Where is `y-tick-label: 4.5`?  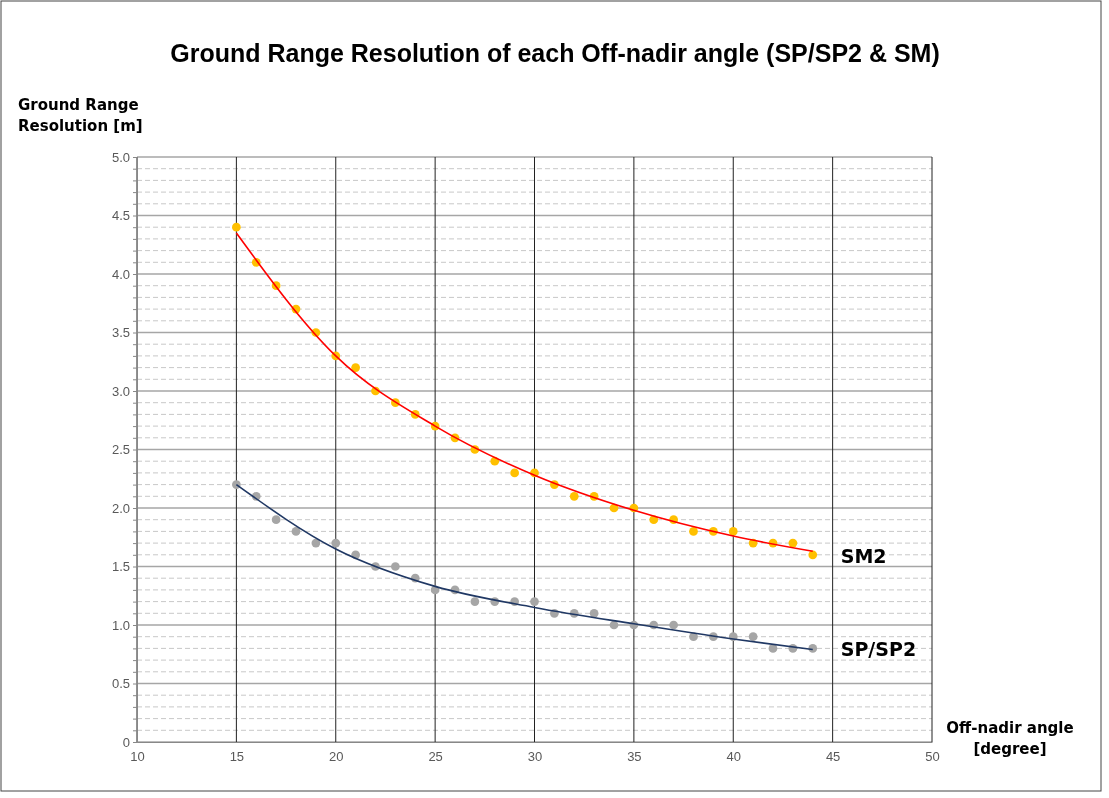 y-tick-label: 4.5 is located at coordinates (120, 216).